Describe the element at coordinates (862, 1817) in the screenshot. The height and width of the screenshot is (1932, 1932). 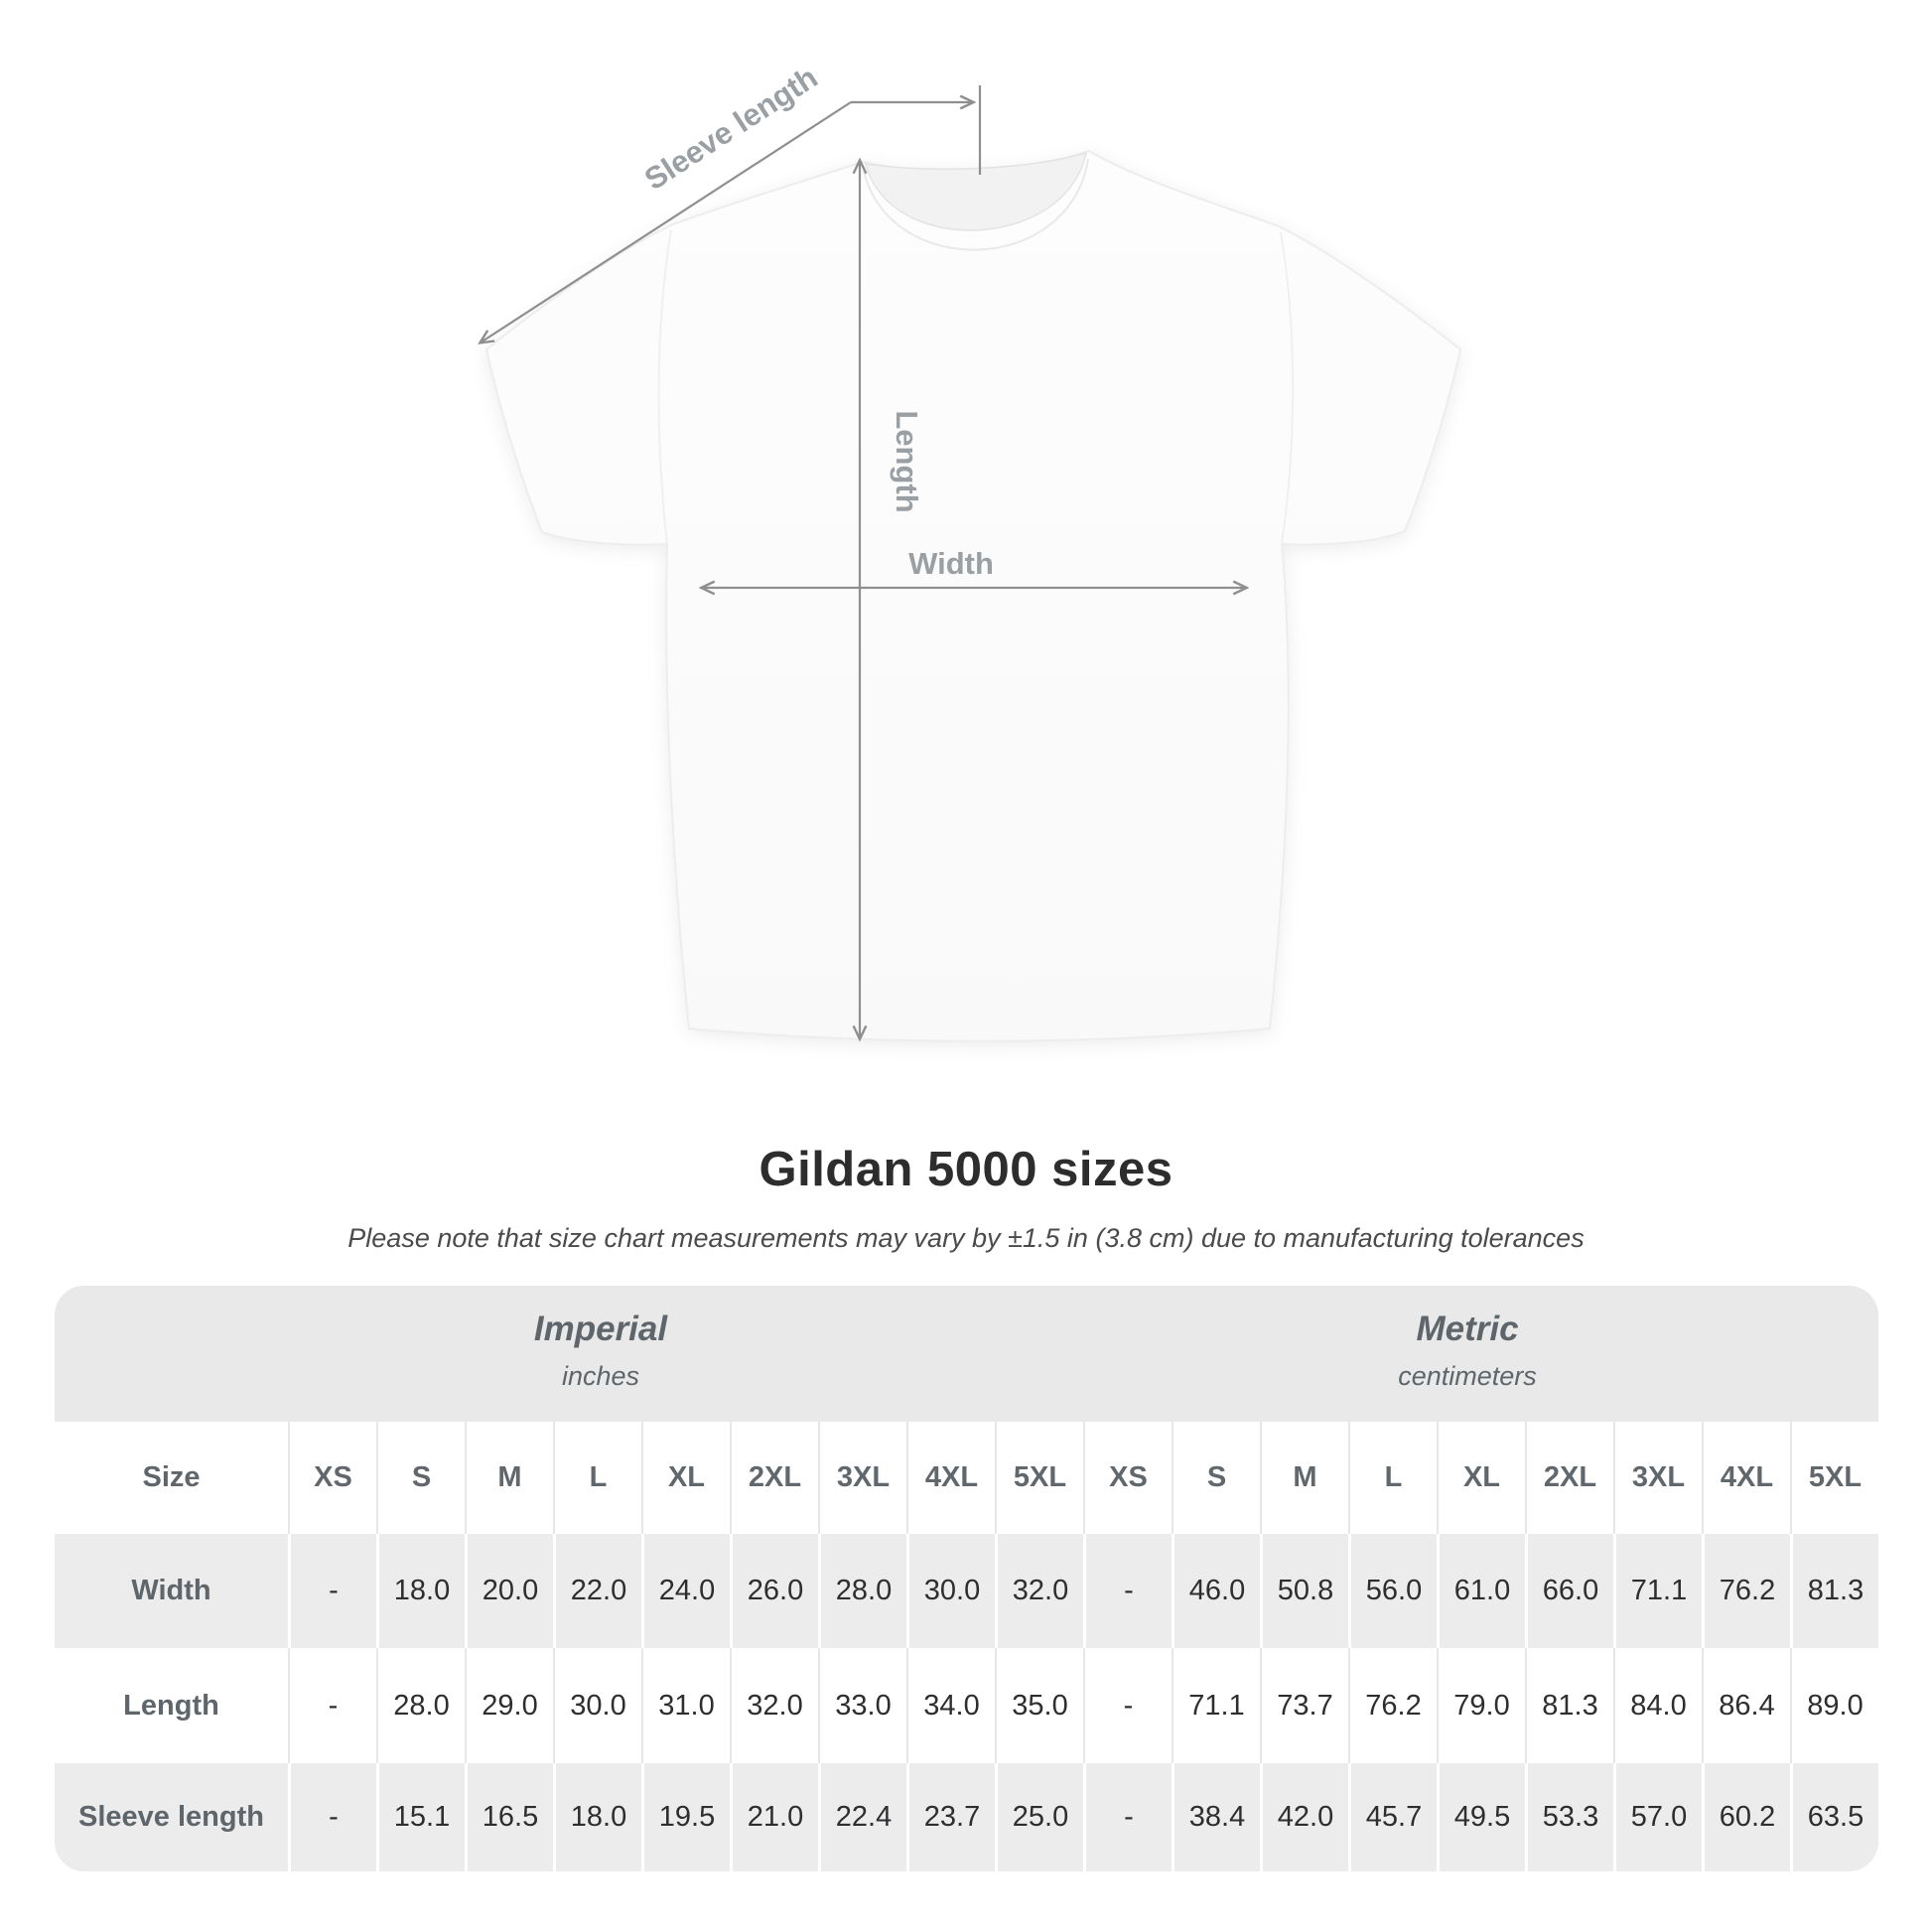
I see `sleeve-length-imperial-3xl: 22.4` at that location.